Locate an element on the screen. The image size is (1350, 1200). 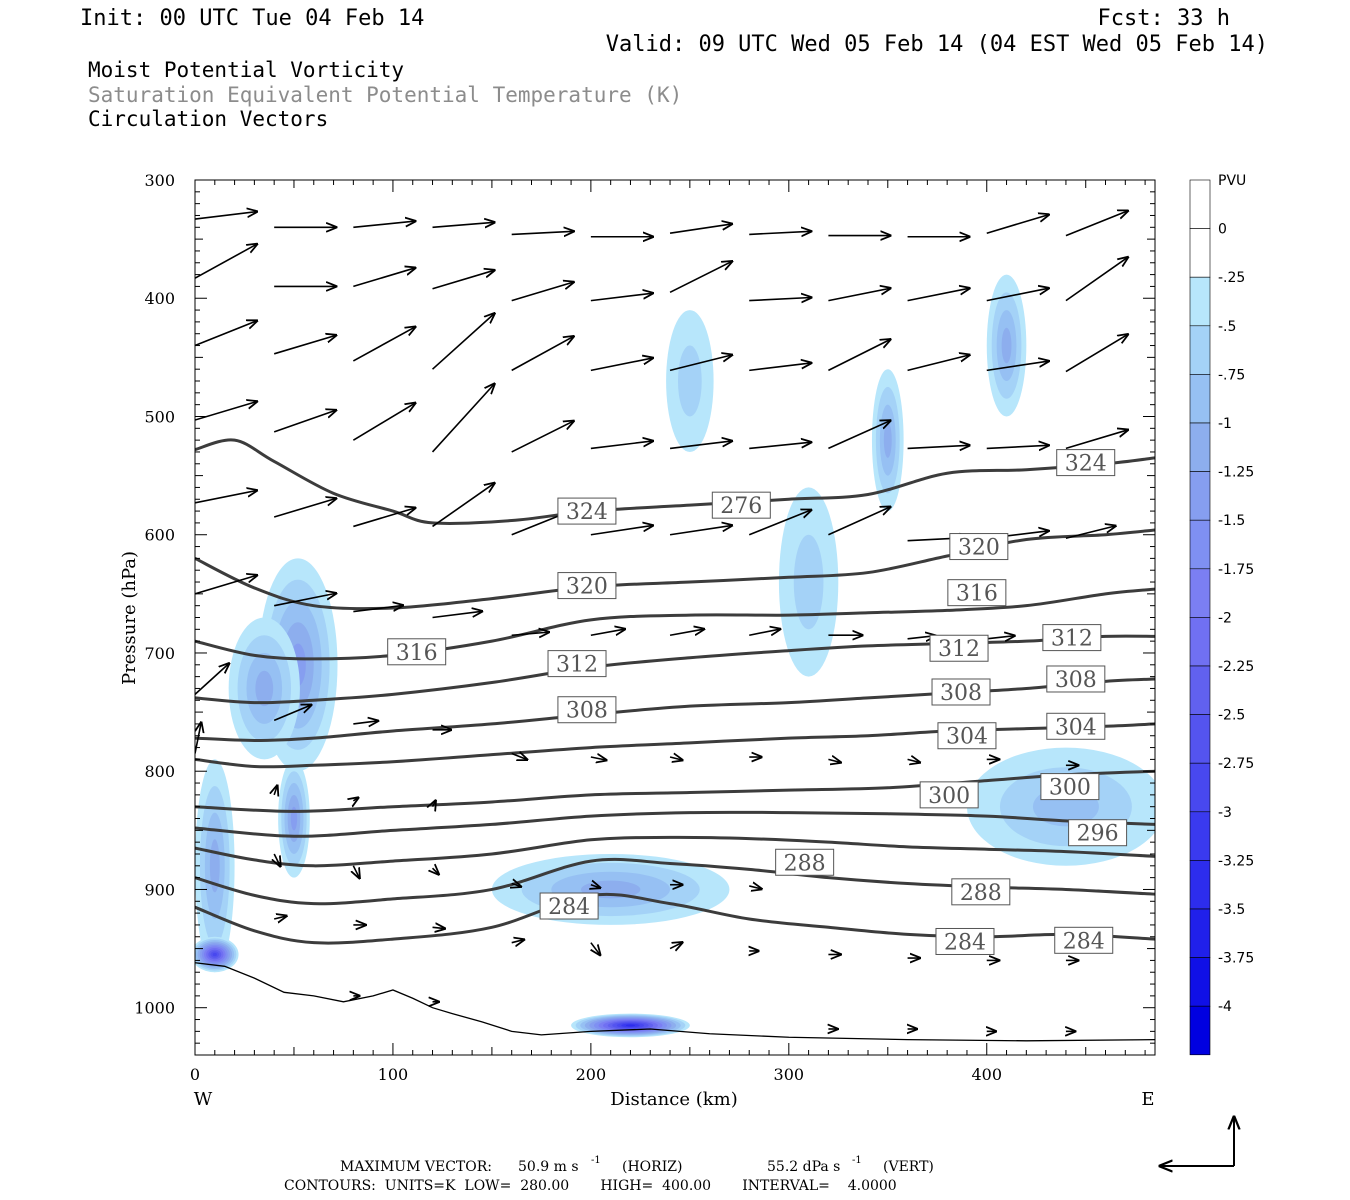
contour-label-text: 316 is located at coordinates (417, 653).